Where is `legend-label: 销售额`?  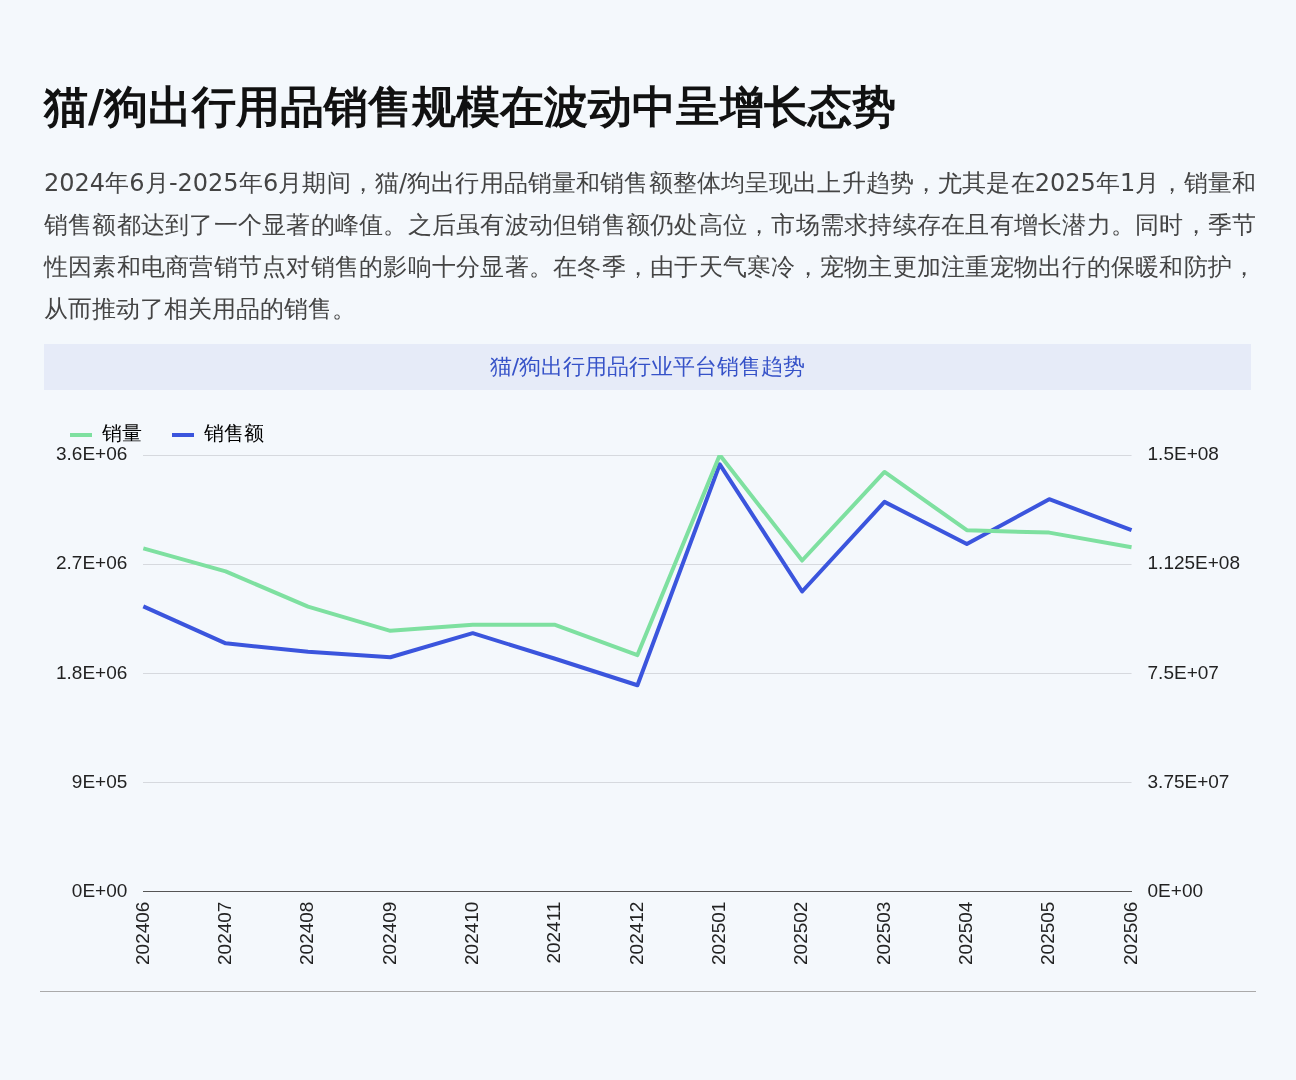 legend-label: 销售额 is located at coordinates (233, 433).